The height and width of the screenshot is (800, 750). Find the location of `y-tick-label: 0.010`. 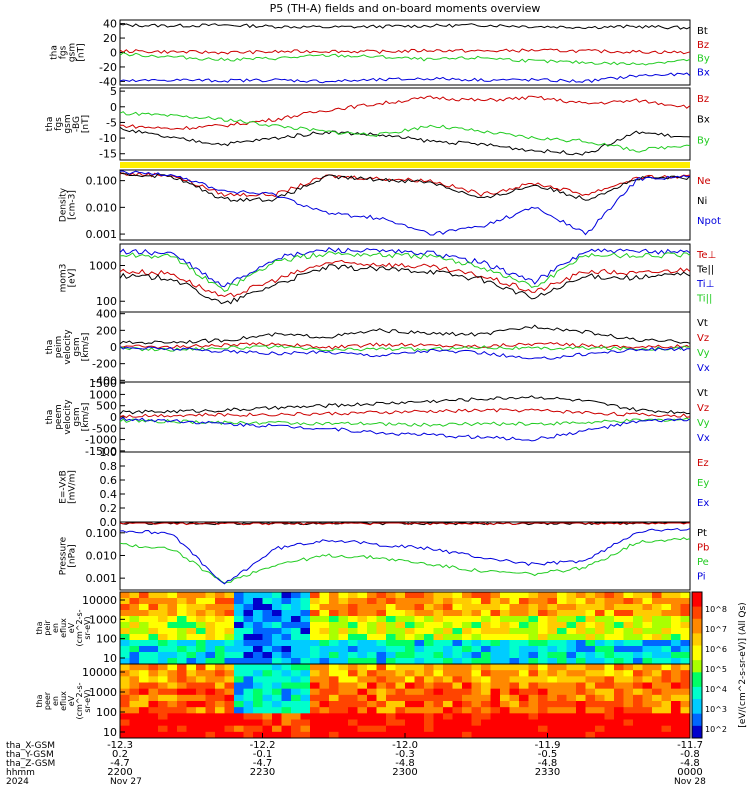

y-tick-label: 0.010 is located at coordinates (102, 207).